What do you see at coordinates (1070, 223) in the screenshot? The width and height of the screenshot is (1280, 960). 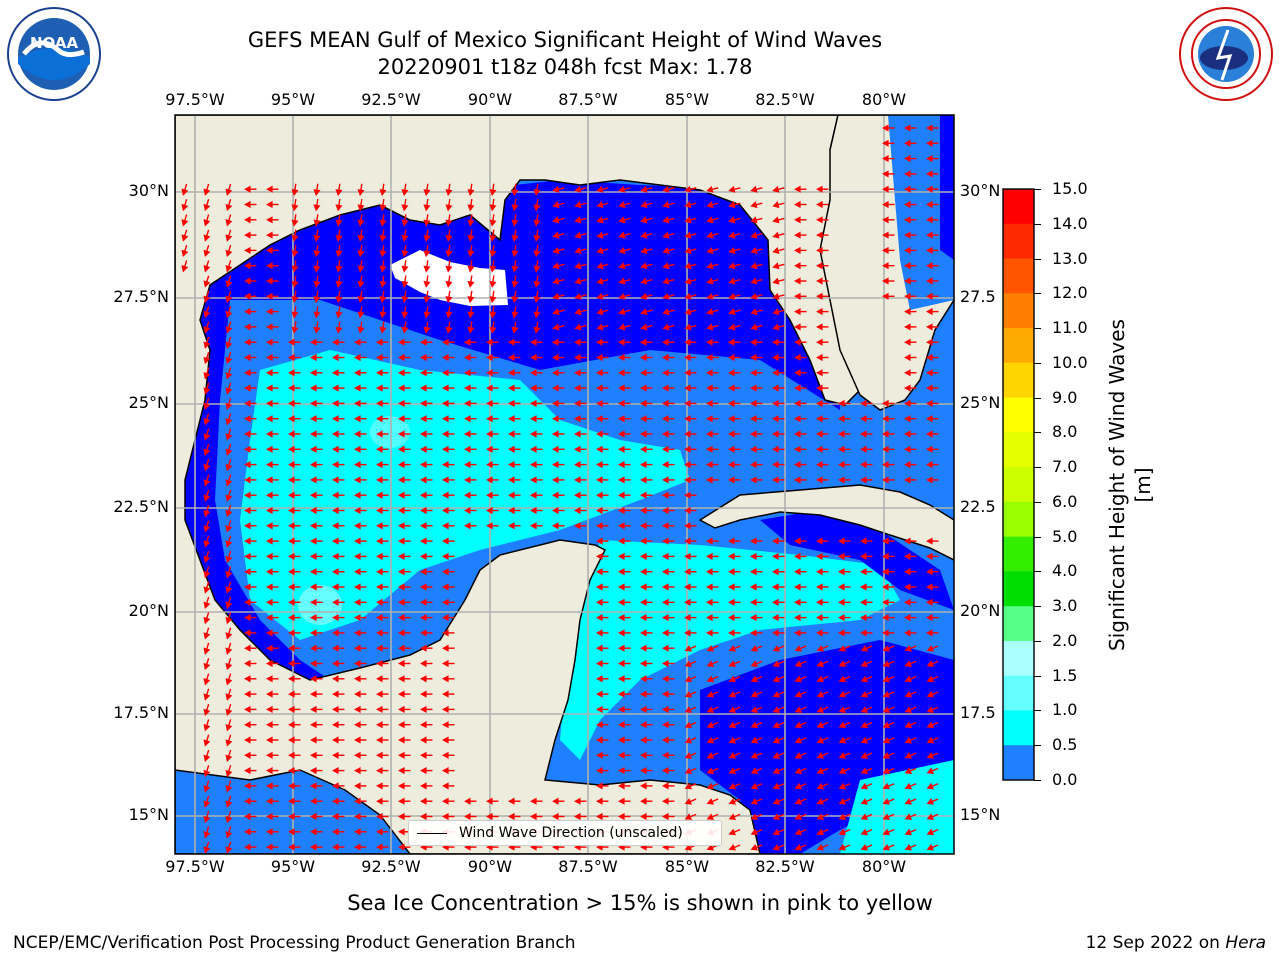 I see `colorbar-tick-label: 14.0` at bounding box center [1070, 223].